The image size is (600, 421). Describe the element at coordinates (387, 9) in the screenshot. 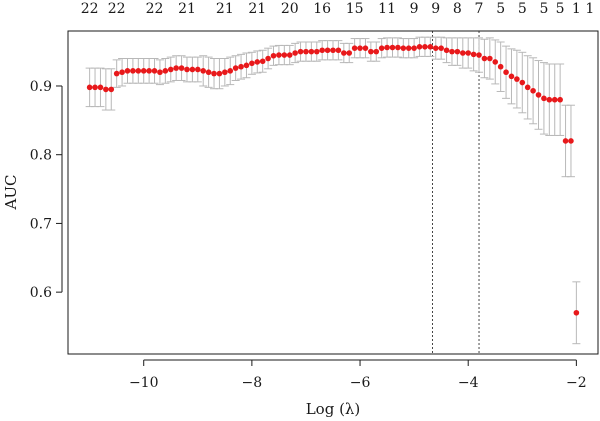

I see `top-axis-label: 11` at that location.